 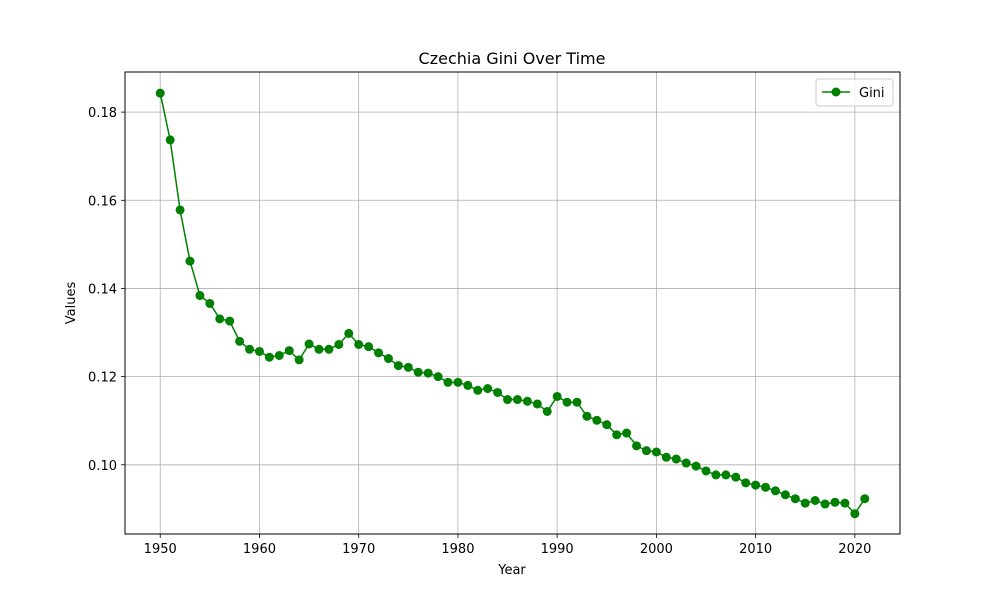 I want to click on legend: Gini, so click(x=854, y=92).